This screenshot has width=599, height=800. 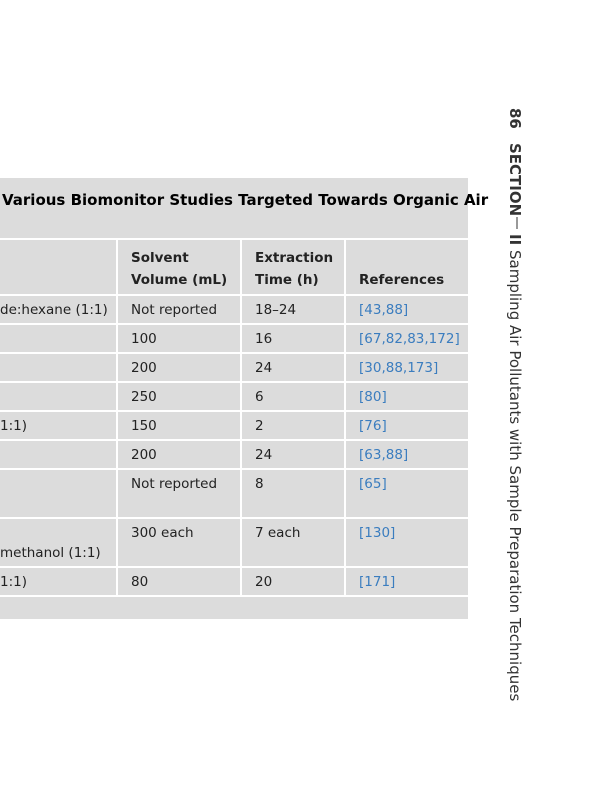 I want to click on header-cell, so click(x=58, y=267).